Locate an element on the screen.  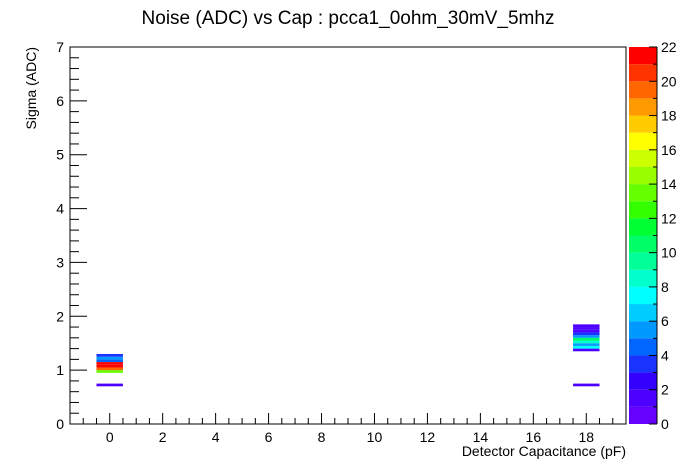
y-axis-title: Sigma (ADC) is located at coordinates (31, 88).